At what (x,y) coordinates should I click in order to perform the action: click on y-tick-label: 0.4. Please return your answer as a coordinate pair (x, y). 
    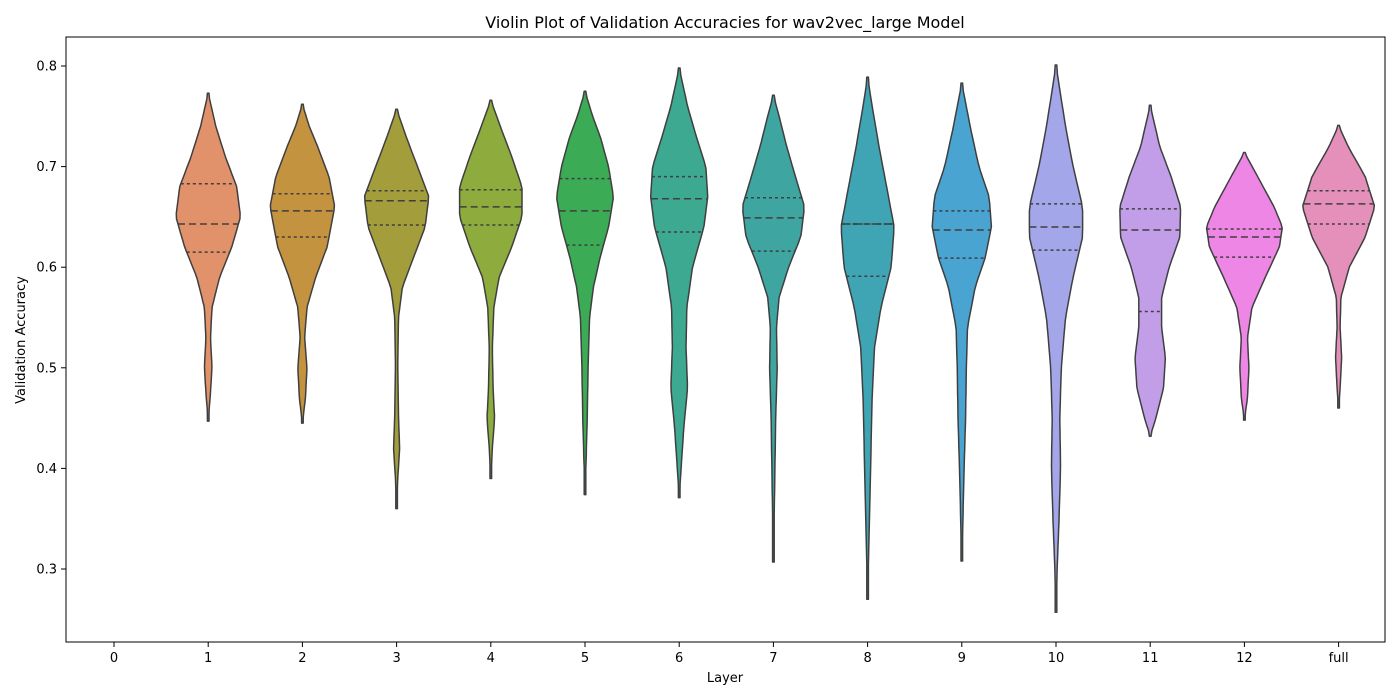
    Looking at the image, I should click on (46, 469).